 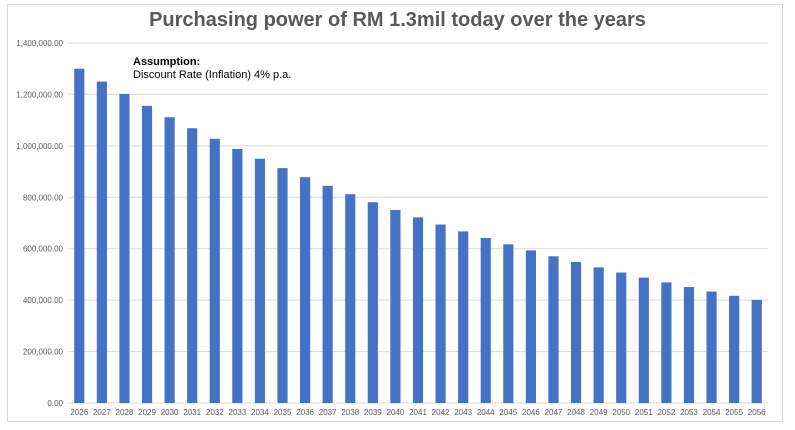 What do you see at coordinates (79, 235) in the screenshot?
I see `bar-2026` at bounding box center [79, 235].